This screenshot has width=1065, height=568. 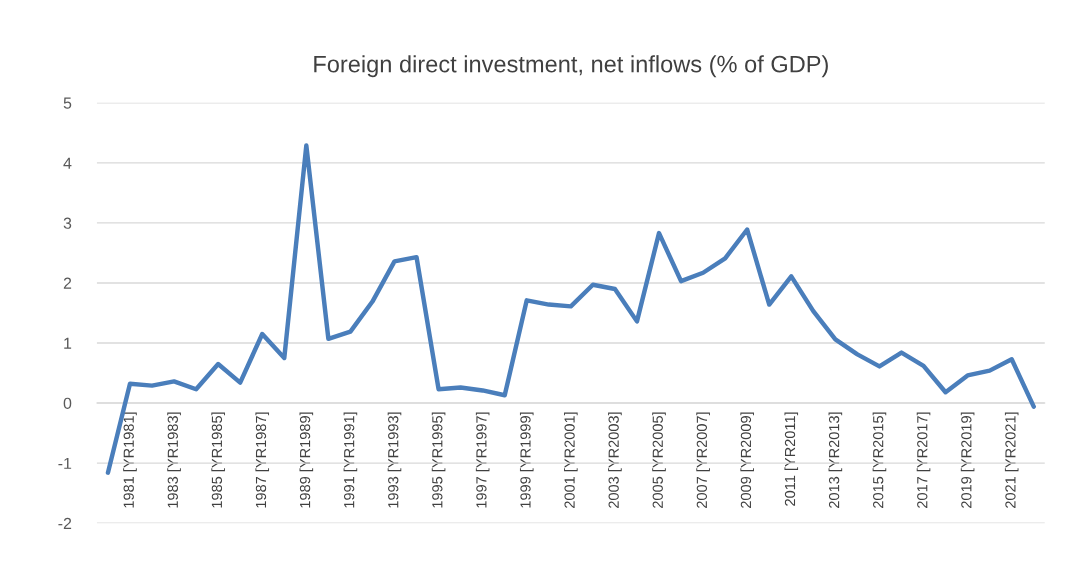 What do you see at coordinates (659, 460) in the screenshot?
I see `x-tick-label: 2005 [YR2005]` at bounding box center [659, 460].